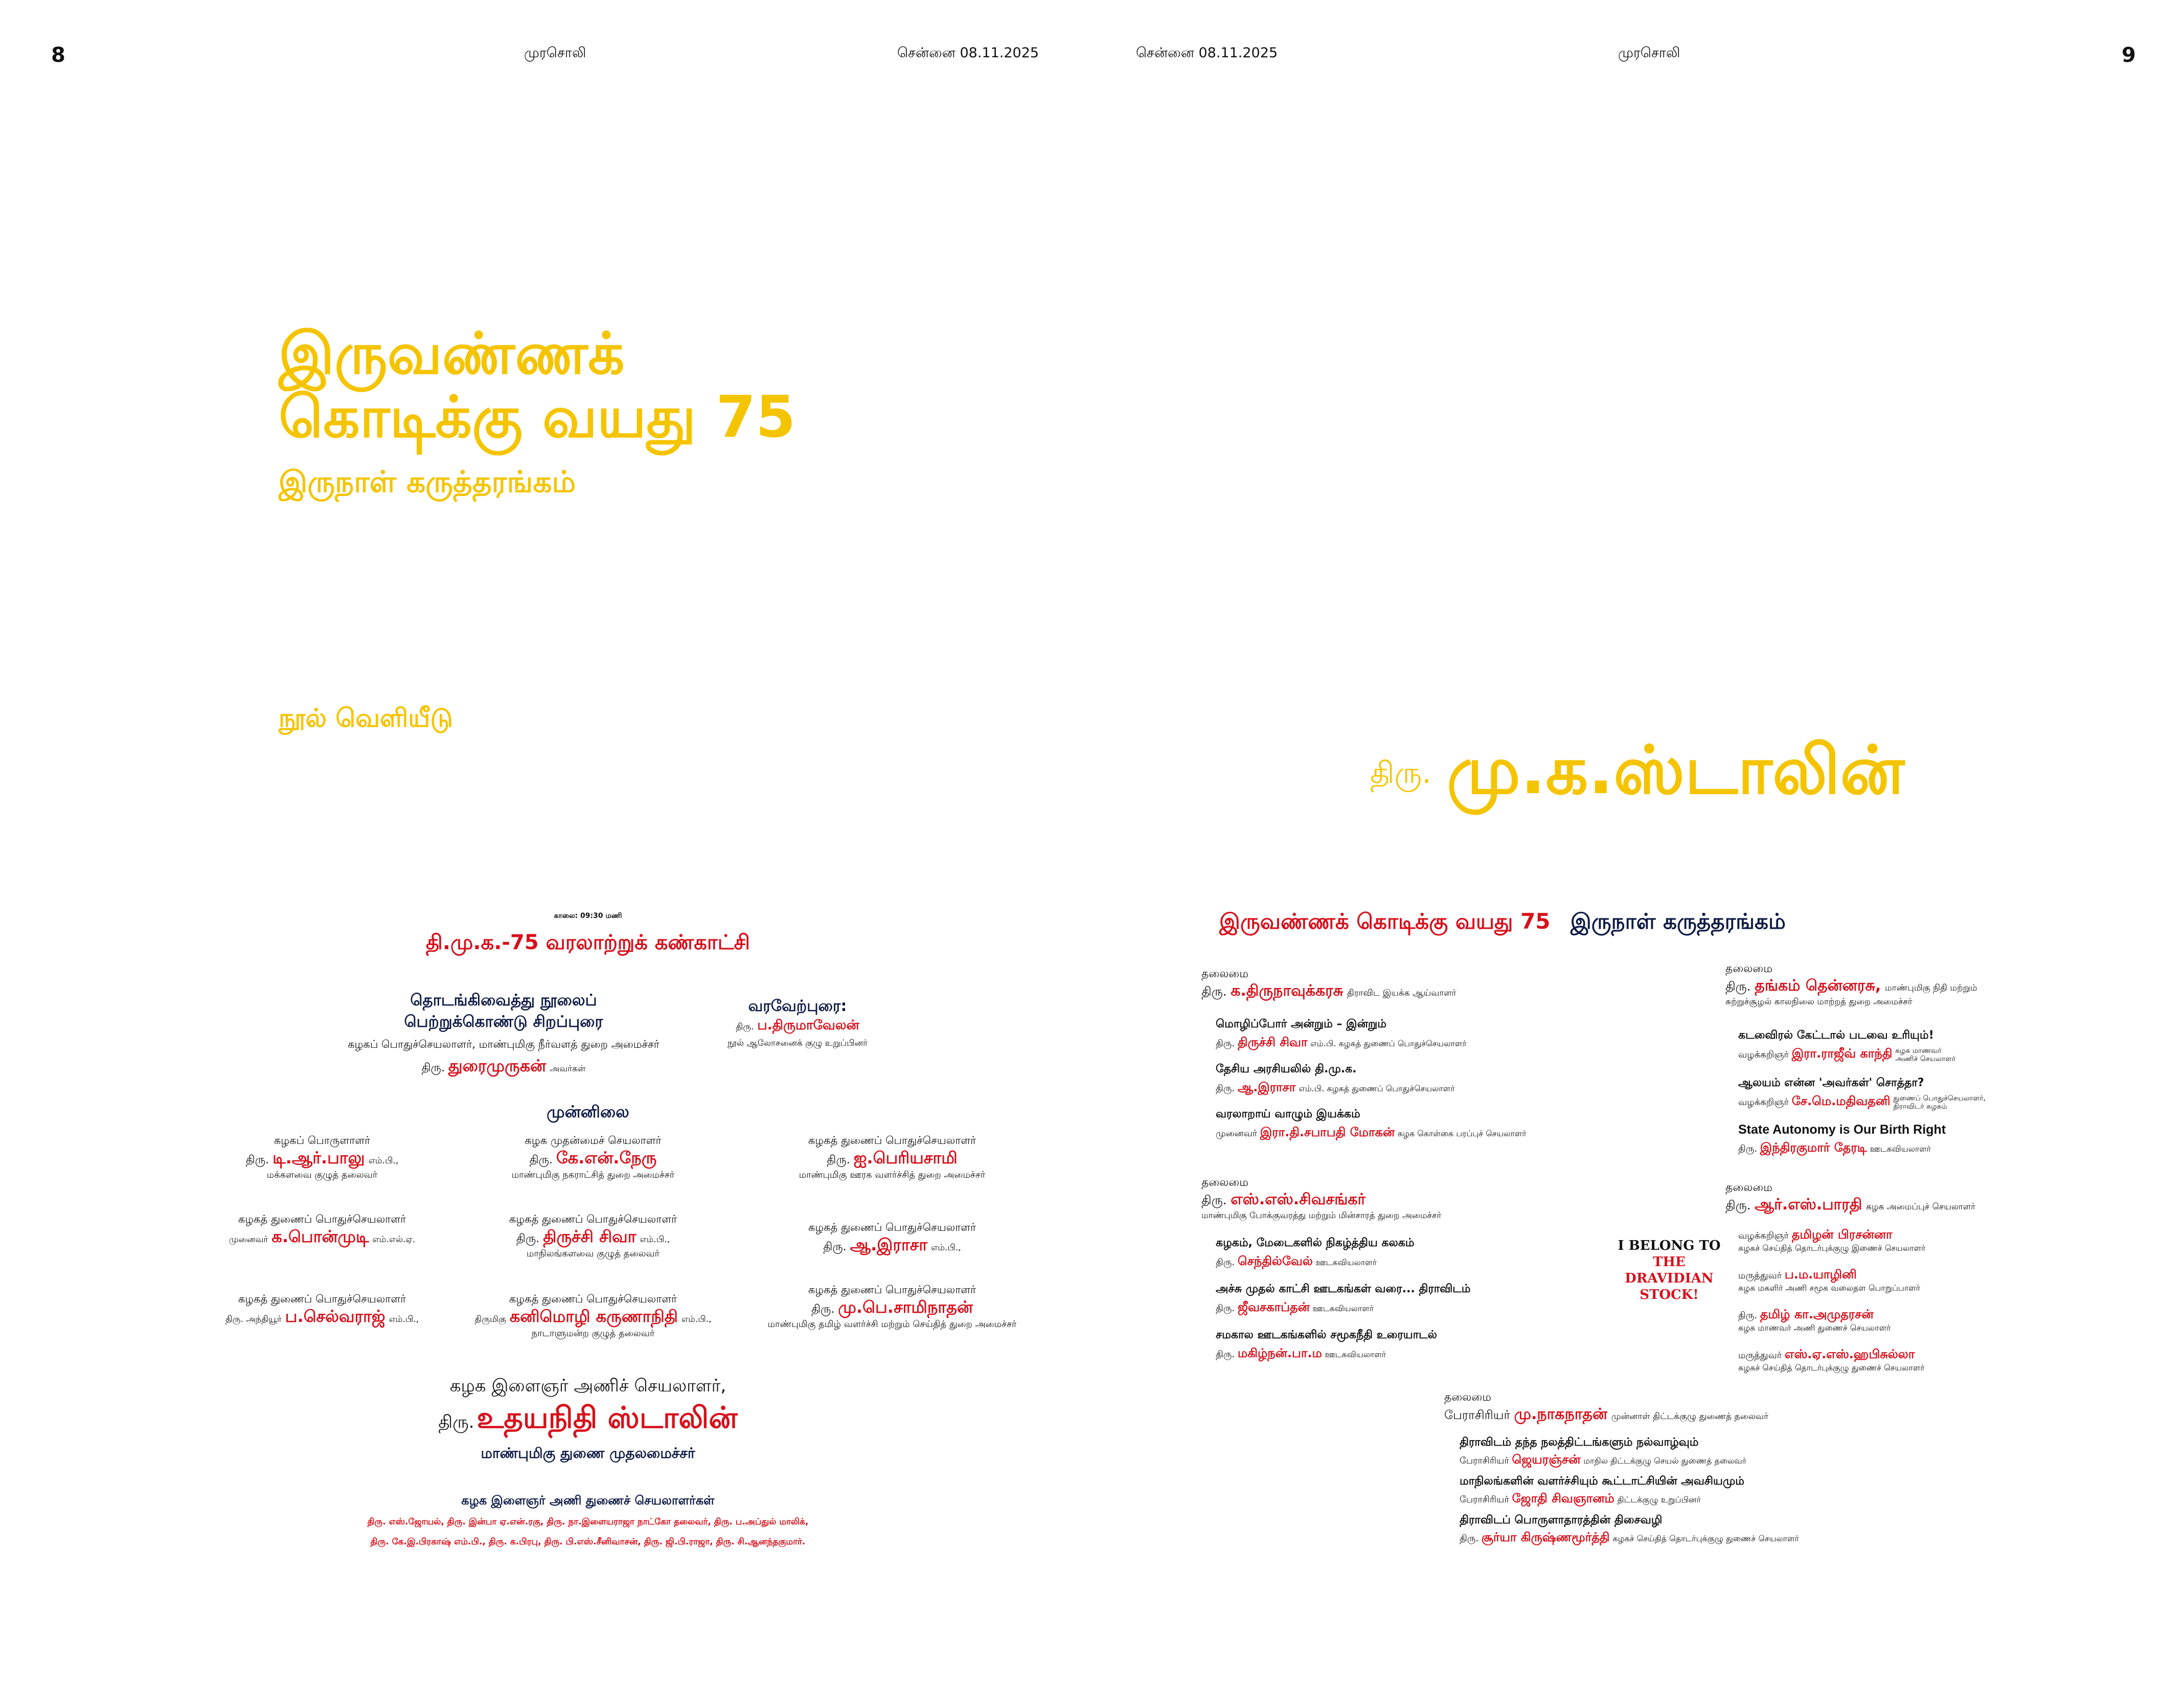 This screenshot has width=2184, height=1685. I want to click on person-suffix: எம்.எல்.ஏ., so click(394, 1239).